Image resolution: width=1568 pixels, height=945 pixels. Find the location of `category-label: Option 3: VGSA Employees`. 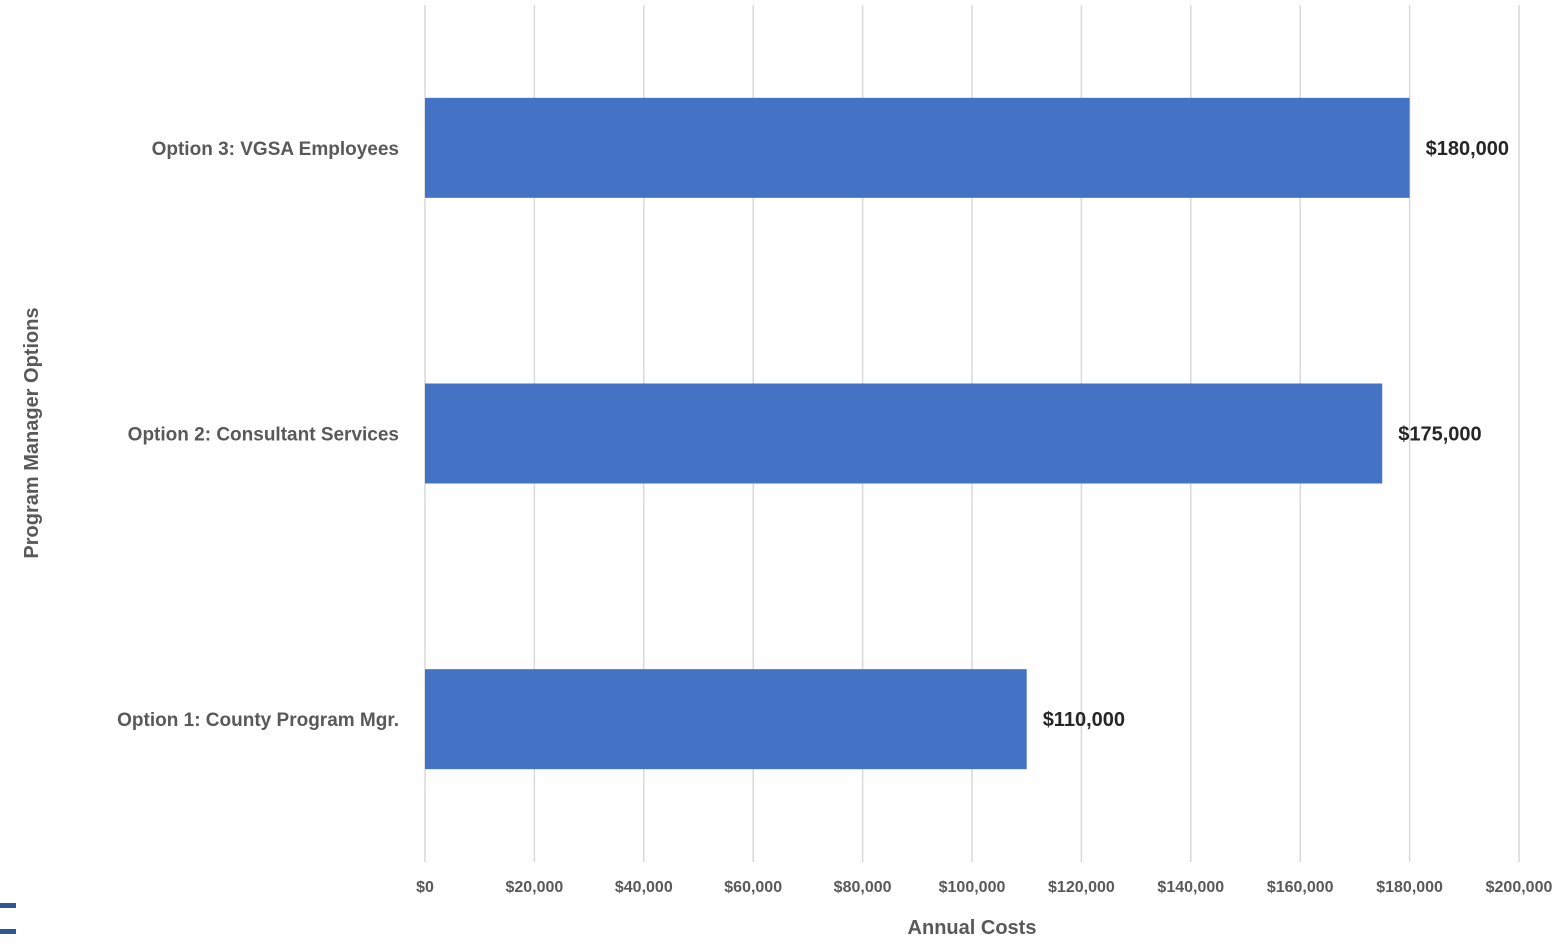

category-label: Option 3: VGSA Employees is located at coordinates (275, 149).